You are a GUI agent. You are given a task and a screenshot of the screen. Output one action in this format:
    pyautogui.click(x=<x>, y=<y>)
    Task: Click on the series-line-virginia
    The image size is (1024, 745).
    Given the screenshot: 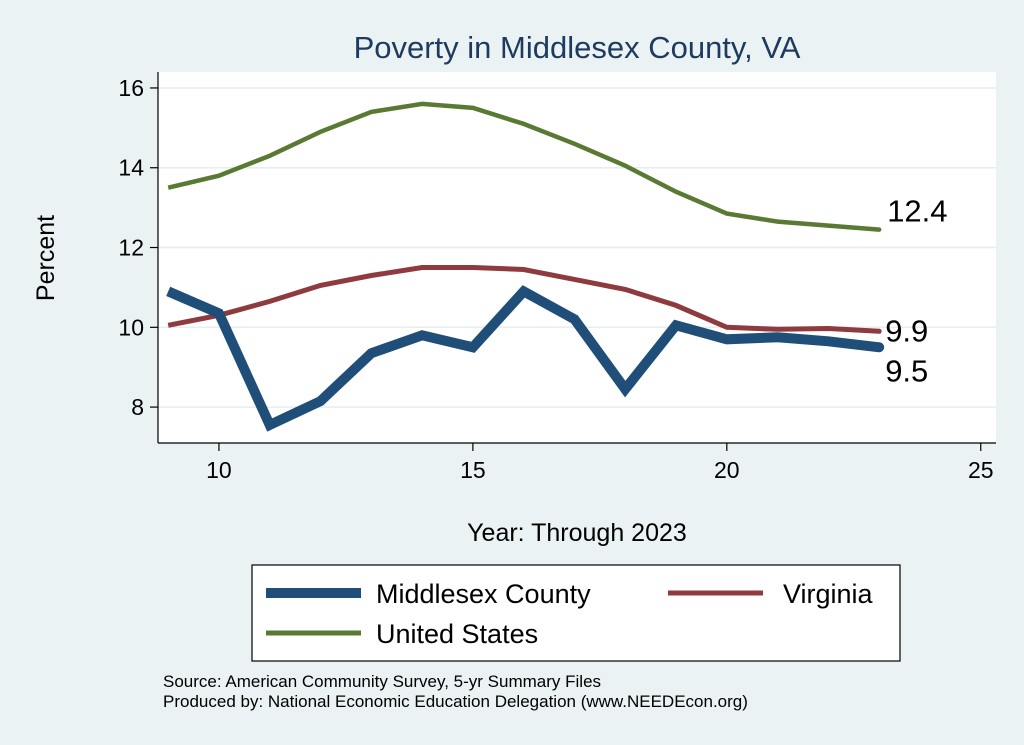 What is the action you would take?
    pyautogui.click(x=523, y=299)
    